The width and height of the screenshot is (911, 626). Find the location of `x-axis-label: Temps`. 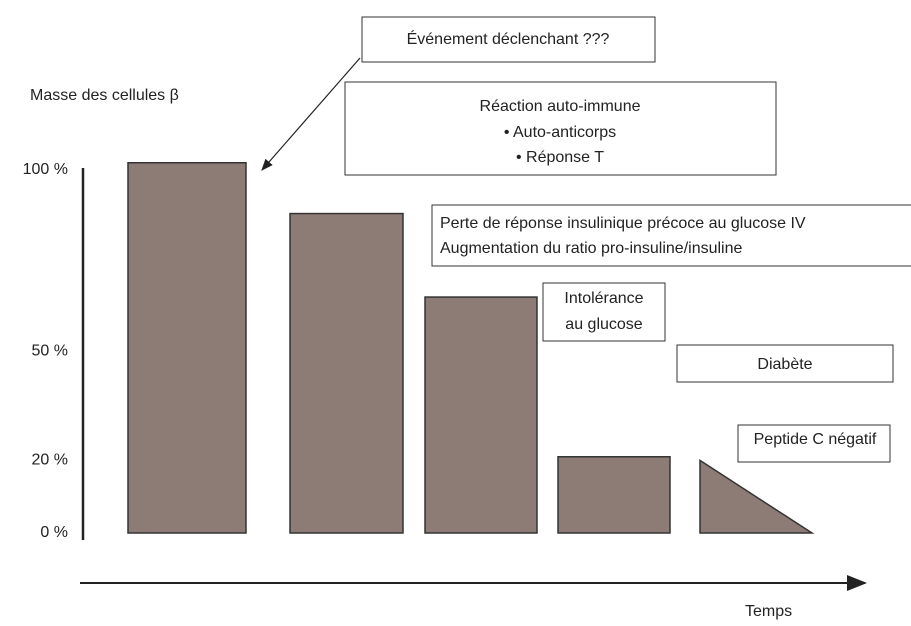

x-axis-label: Temps is located at coordinates (768, 611).